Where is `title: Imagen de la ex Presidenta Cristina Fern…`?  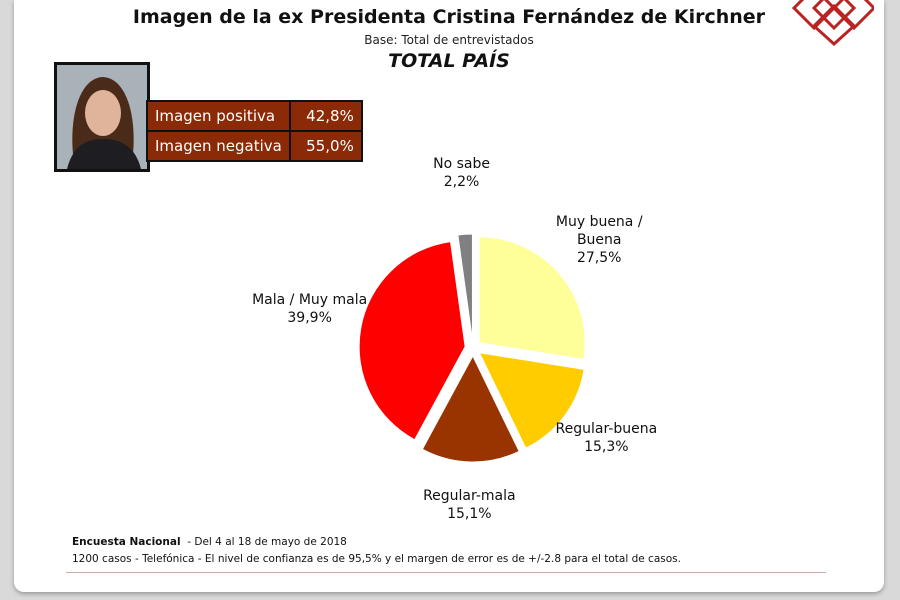 title: Imagen de la ex Presidenta Cristina Fern… is located at coordinates (449, 17).